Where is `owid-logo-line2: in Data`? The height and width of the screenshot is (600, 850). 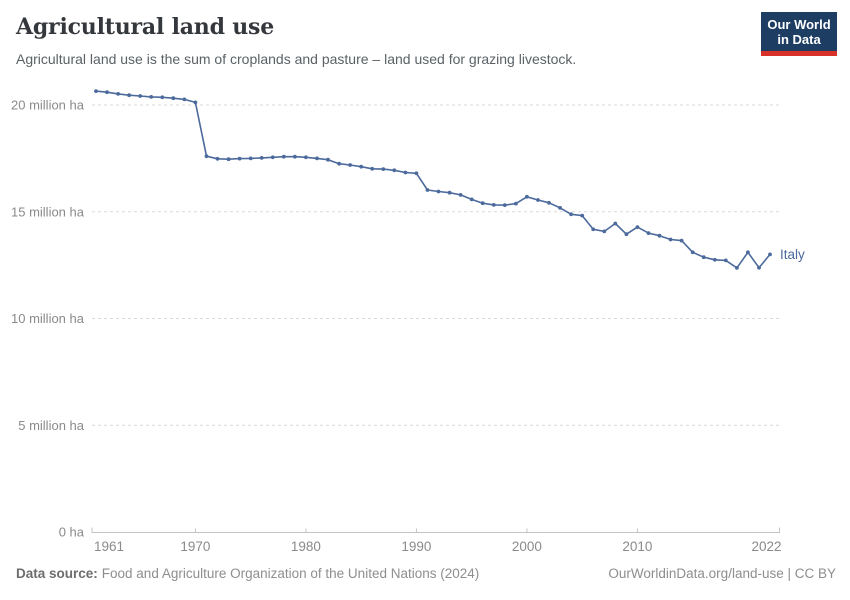
owid-logo-line2: in Data is located at coordinates (799, 39).